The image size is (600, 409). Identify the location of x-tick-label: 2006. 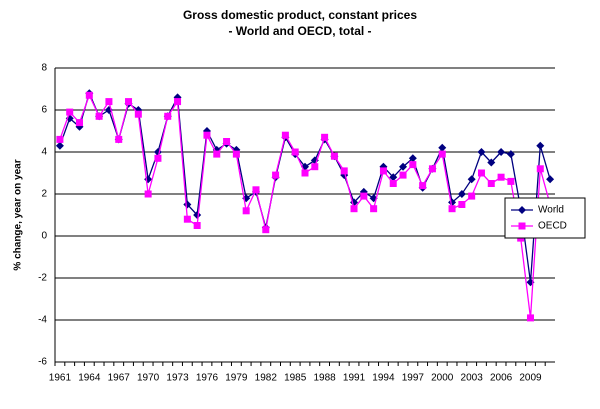
(501, 378).